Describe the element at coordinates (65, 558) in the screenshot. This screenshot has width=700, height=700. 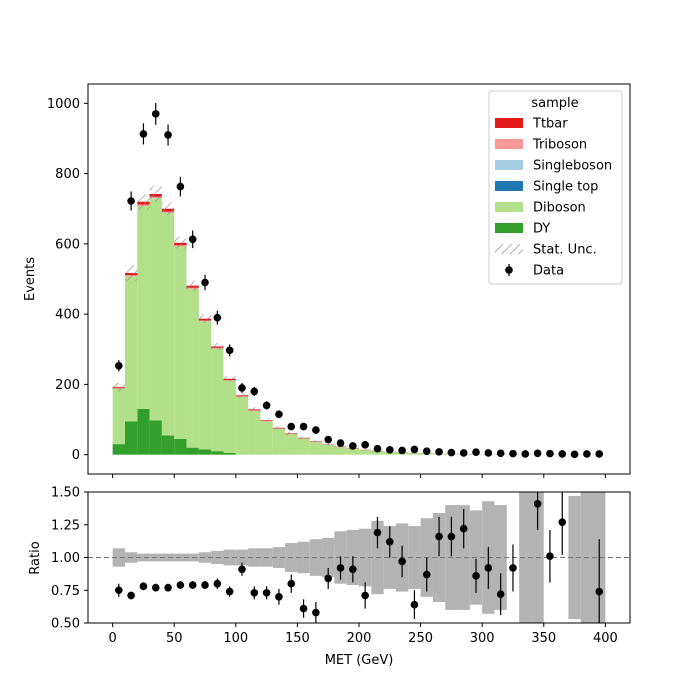
I see `ratio-y-tick-label: 1.00` at that location.